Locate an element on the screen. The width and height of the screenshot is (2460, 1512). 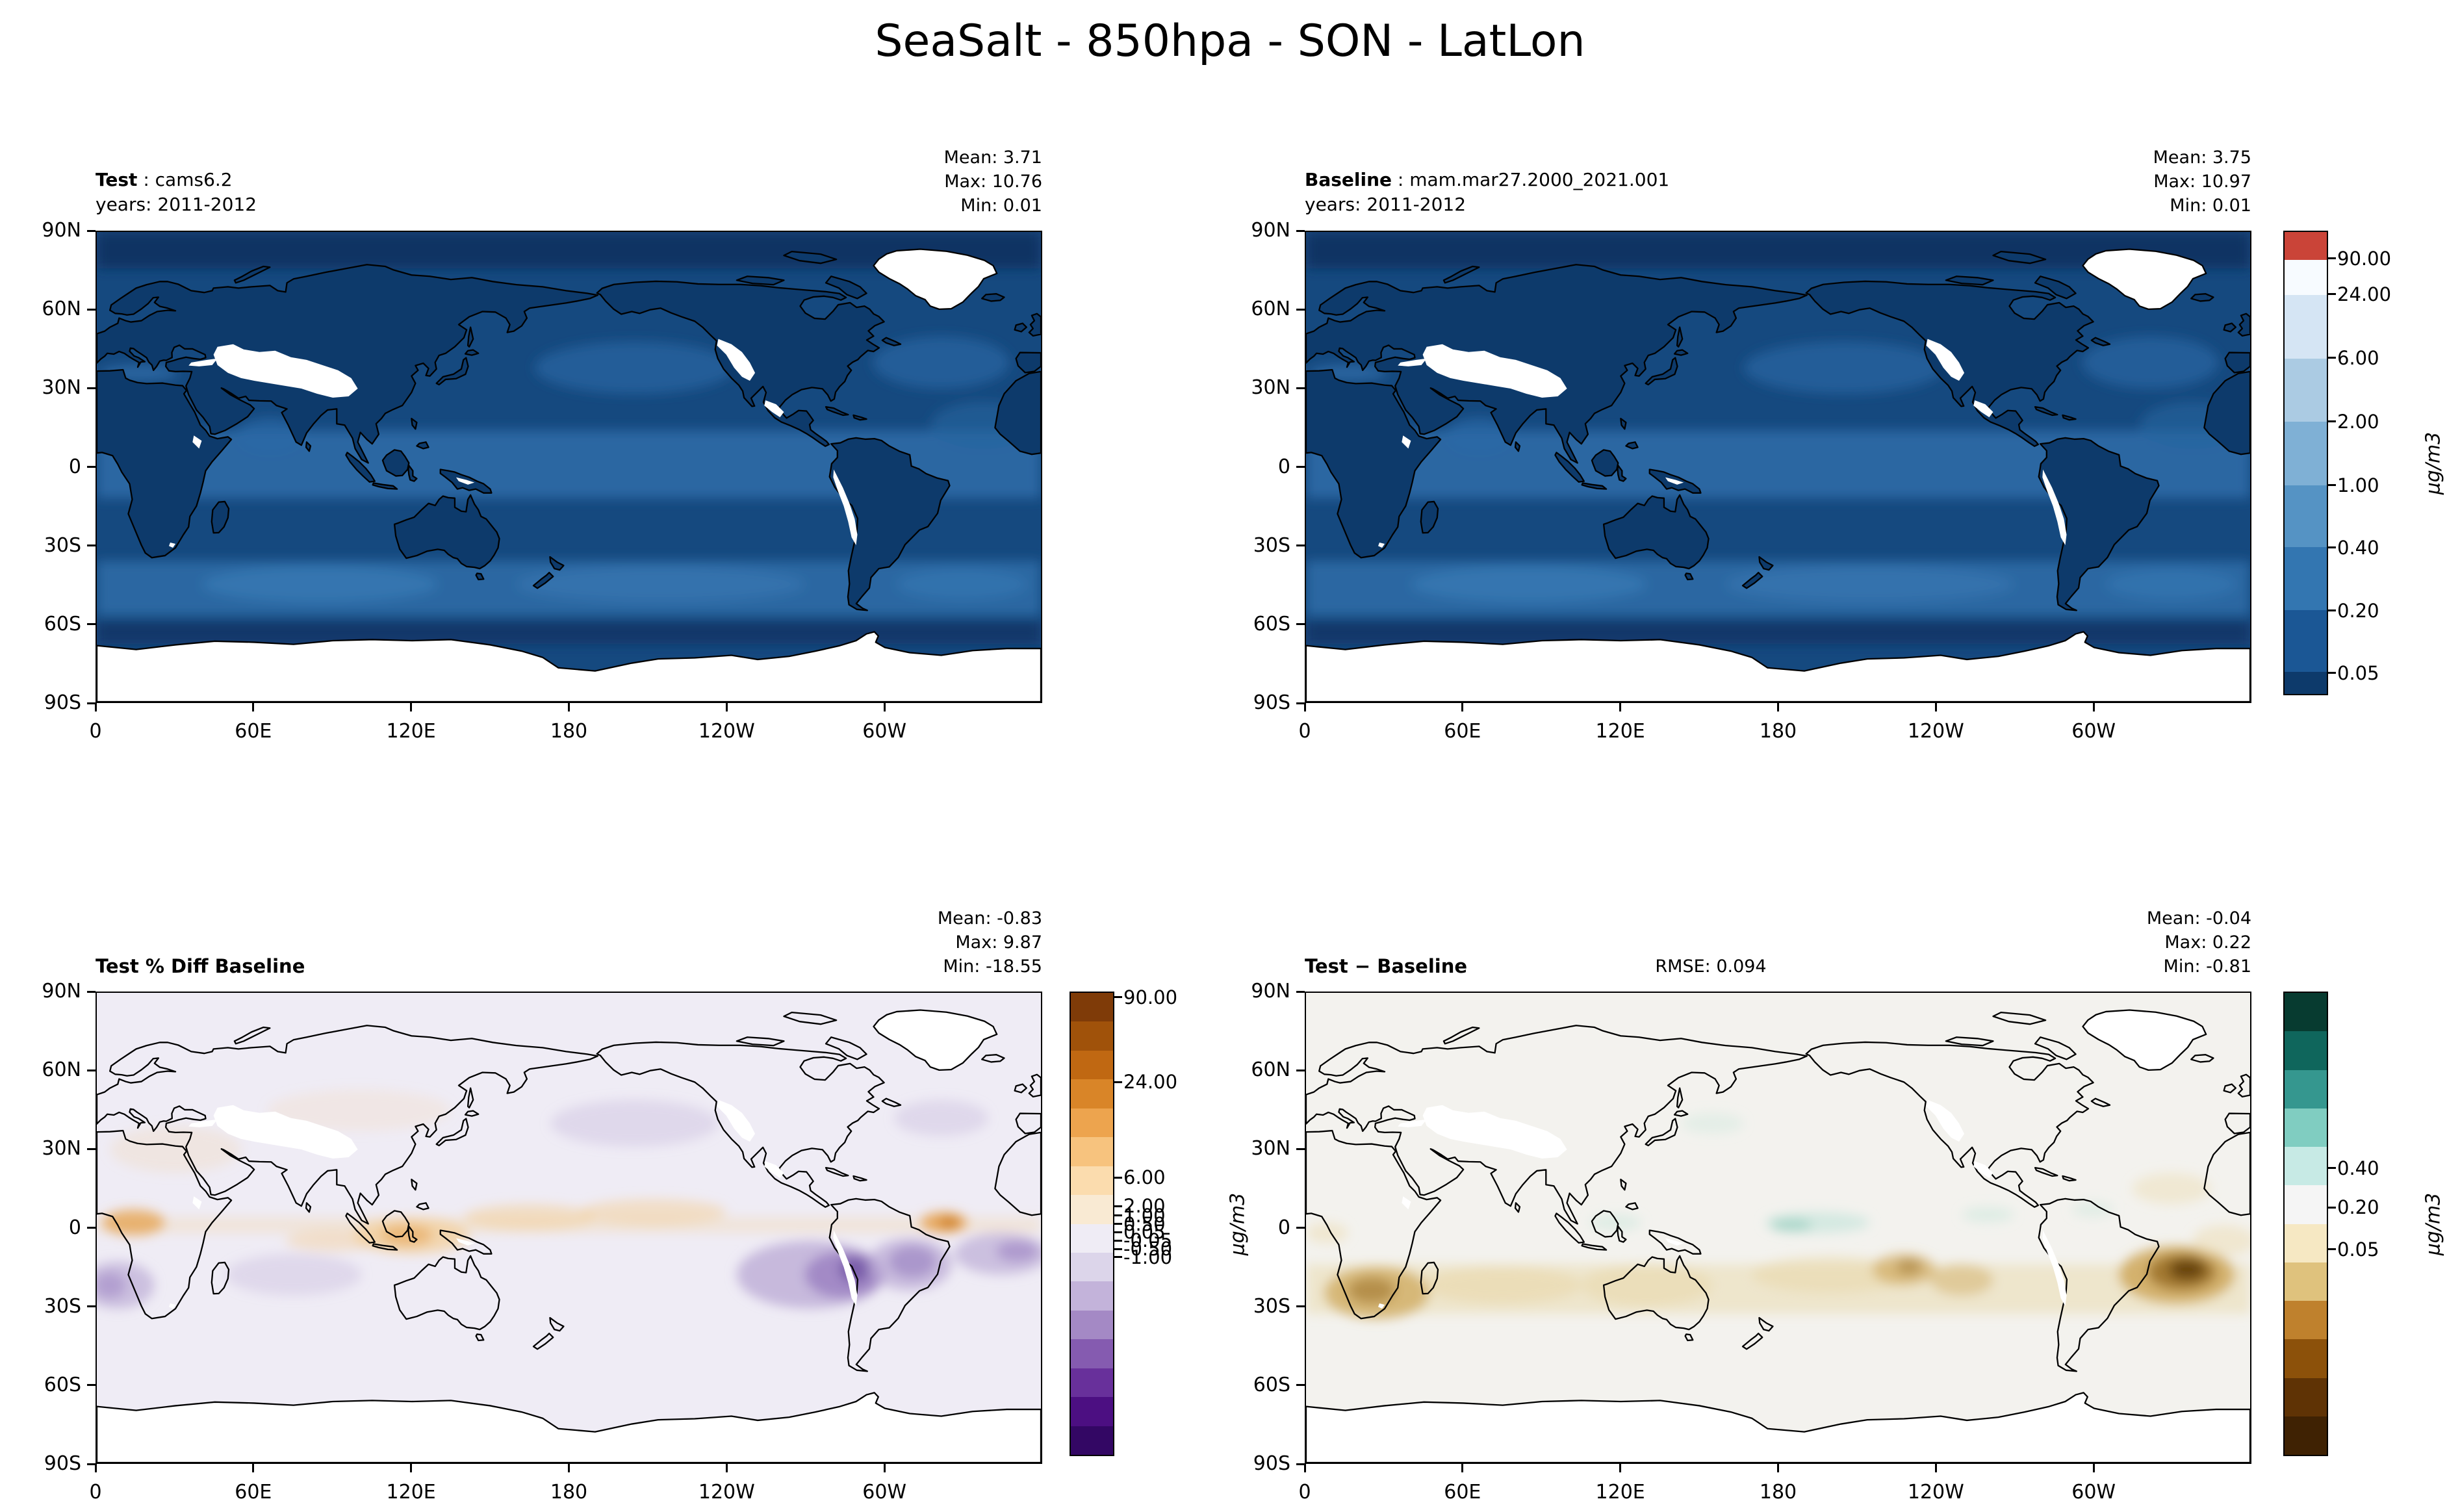
colorbar-tick-label: 0.50 is located at coordinates (1144, 1223).